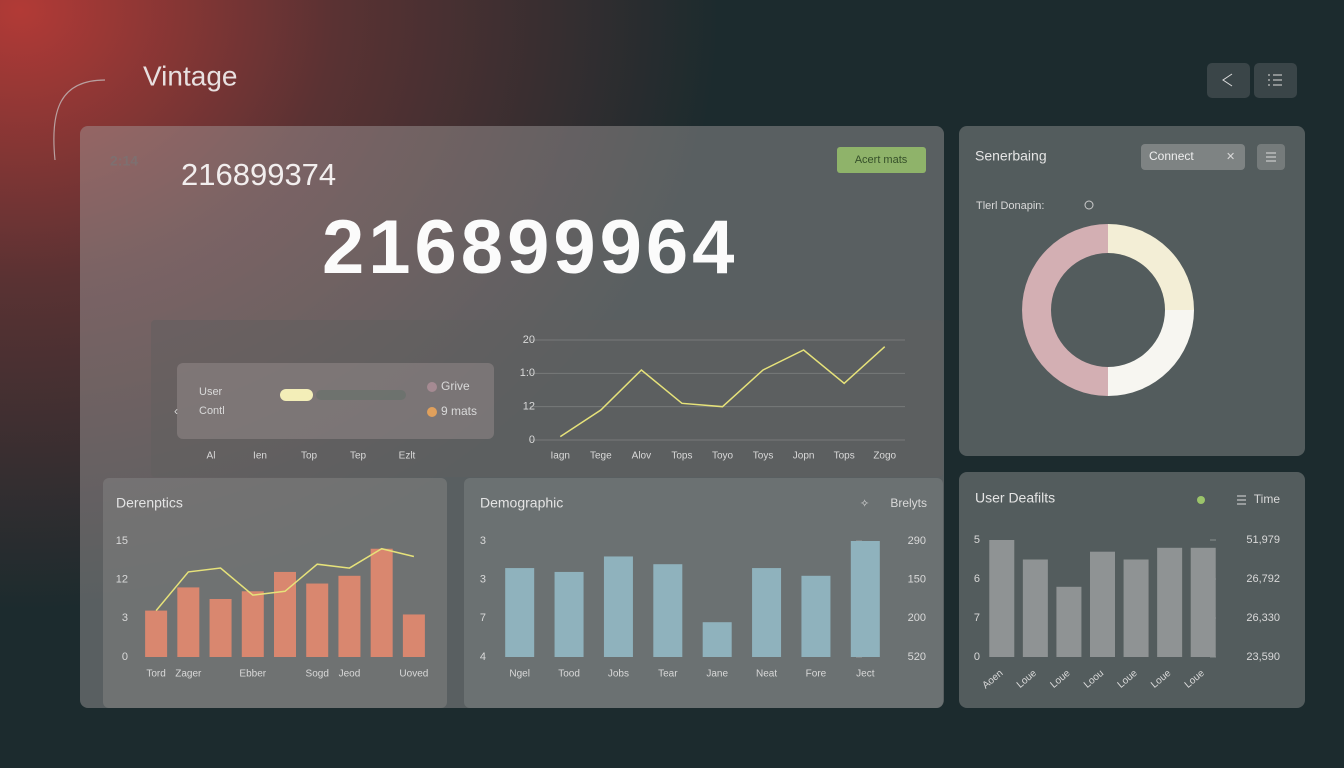  Describe the element at coordinates (1263, 657) in the screenshot. I see `y2-tick-label: 23,590` at that location.